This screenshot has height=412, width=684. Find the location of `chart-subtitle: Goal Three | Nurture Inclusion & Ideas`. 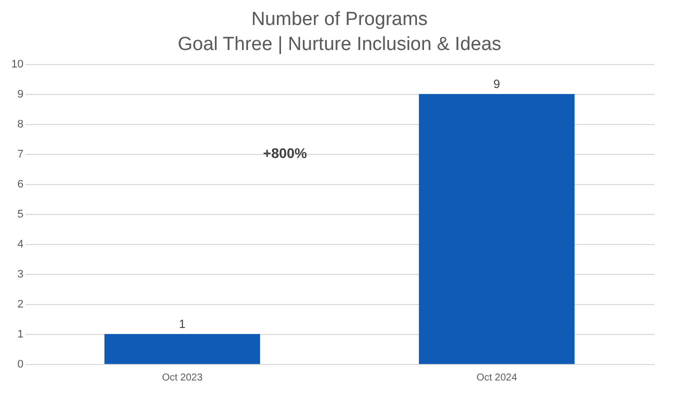

chart-subtitle: Goal Three | Nurture Inclusion & Ideas is located at coordinates (340, 44).